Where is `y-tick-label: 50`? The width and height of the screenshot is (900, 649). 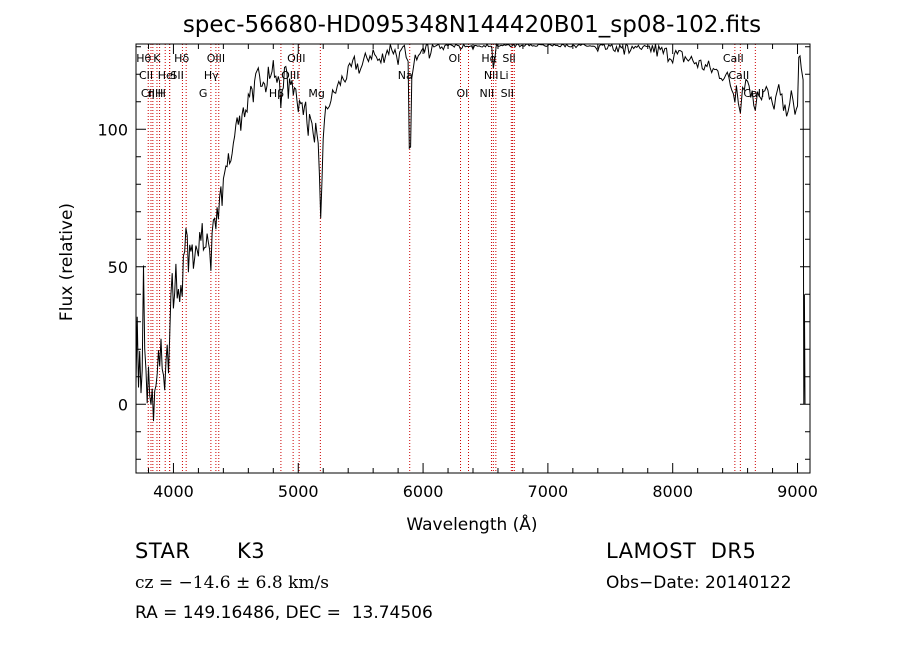 y-tick-label: 50 is located at coordinates (118, 267).